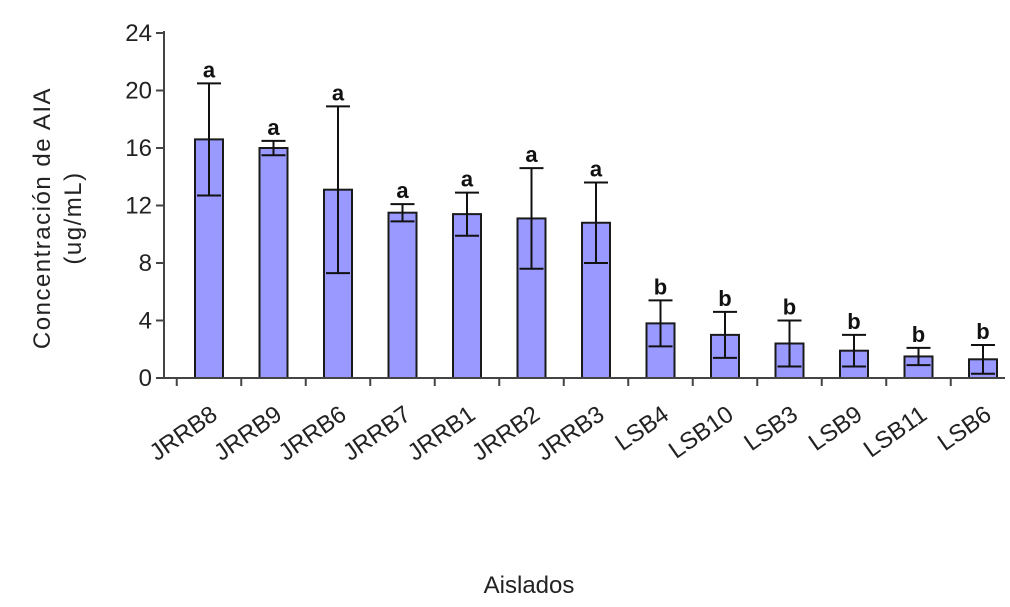 This screenshot has width=1010, height=607. What do you see at coordinates (442, 434) in the screenshot?
I see `x-tick-label: JRRB1` at bounding box center [442, 434].